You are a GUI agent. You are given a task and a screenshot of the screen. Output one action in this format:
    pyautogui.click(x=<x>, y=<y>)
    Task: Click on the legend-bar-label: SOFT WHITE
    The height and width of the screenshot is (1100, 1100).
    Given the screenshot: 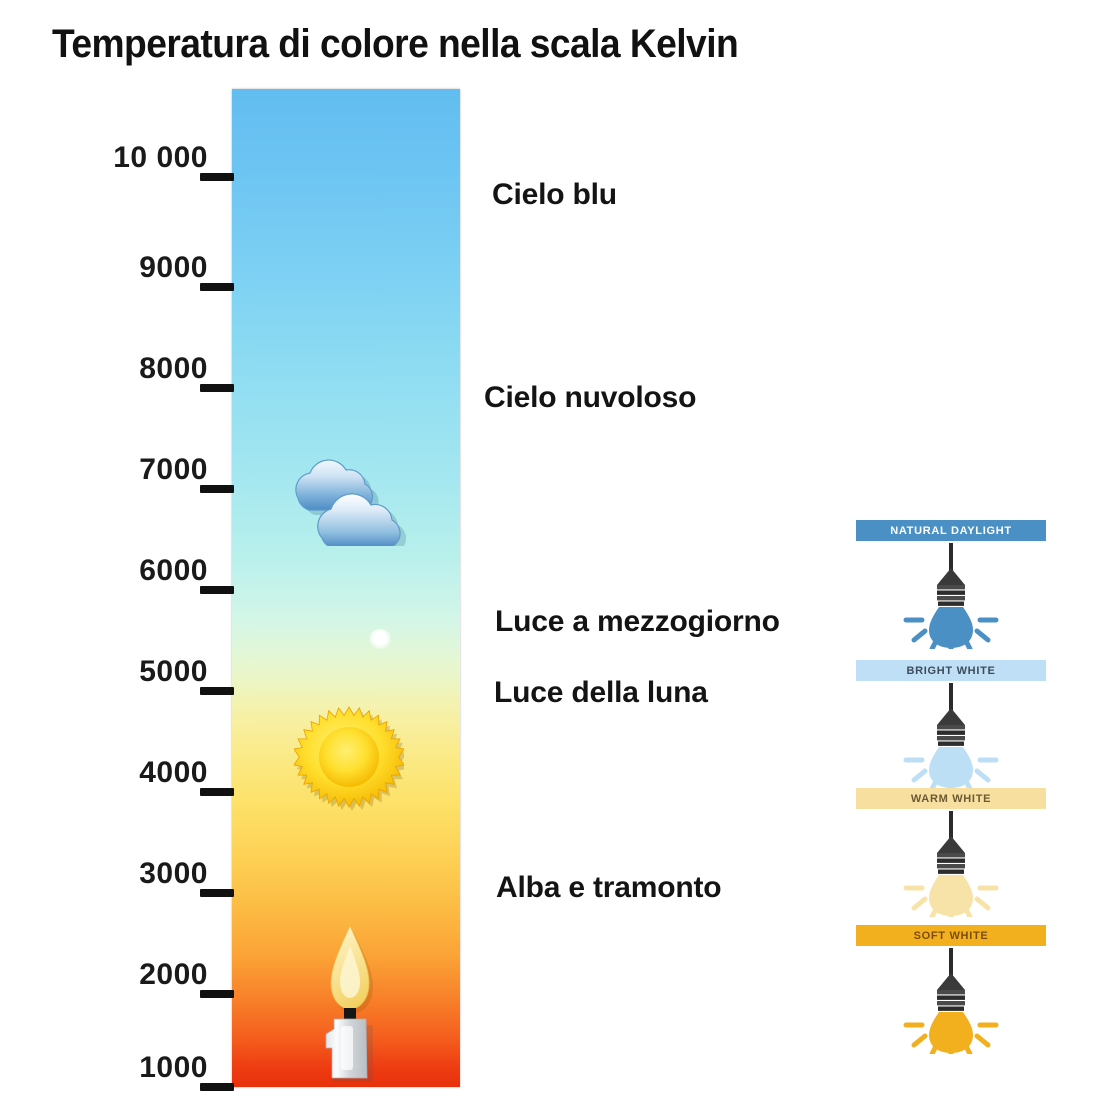 What is the action you would take?
    pyautogui.click(x=951, y=935)
    